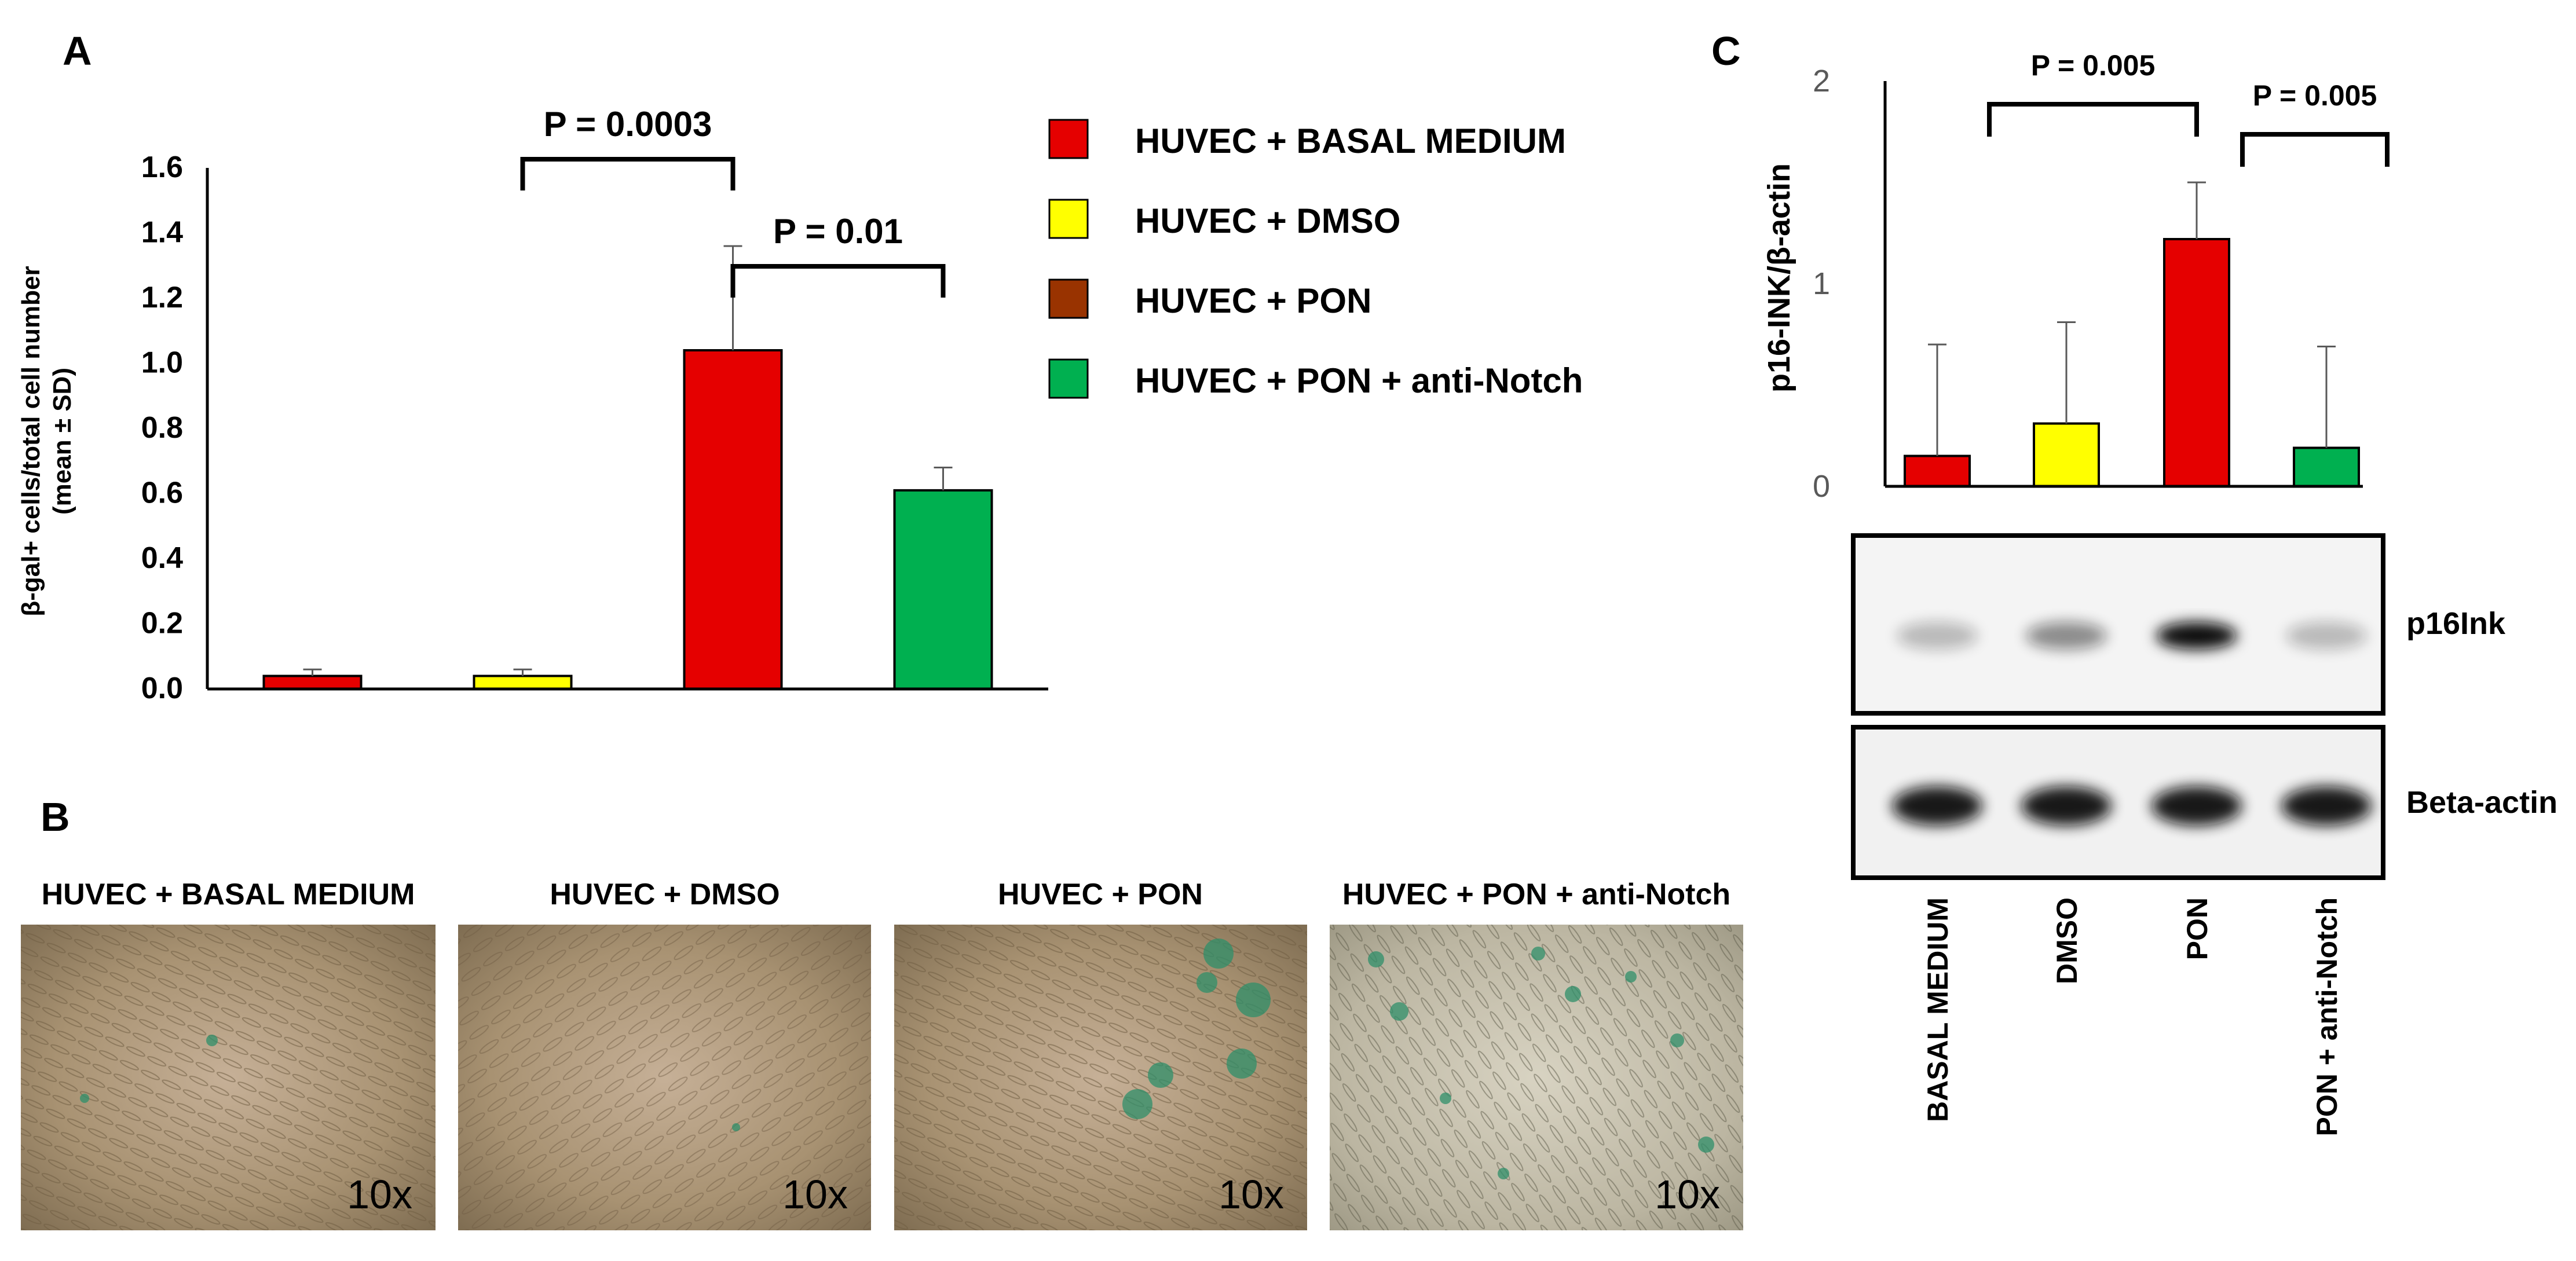 The width and height of the screenshot is (2576, 1261). I want to click on micrograph-title: HUVEC + BASAL MEDIUM, so click(228, 894).